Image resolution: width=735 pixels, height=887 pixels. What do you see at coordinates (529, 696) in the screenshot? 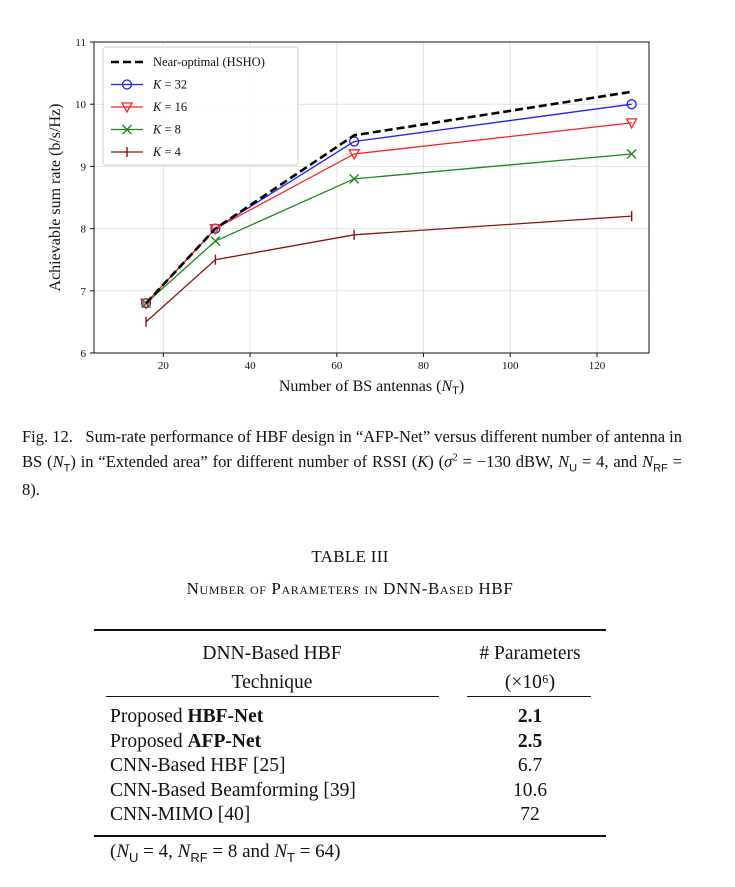
I see `col2-header-rule` at bounding box center [529, 696].